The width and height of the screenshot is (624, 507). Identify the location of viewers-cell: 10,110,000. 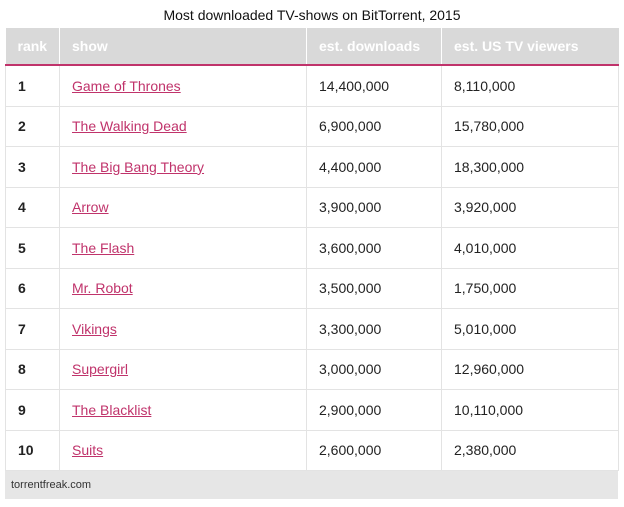
(530, 410).